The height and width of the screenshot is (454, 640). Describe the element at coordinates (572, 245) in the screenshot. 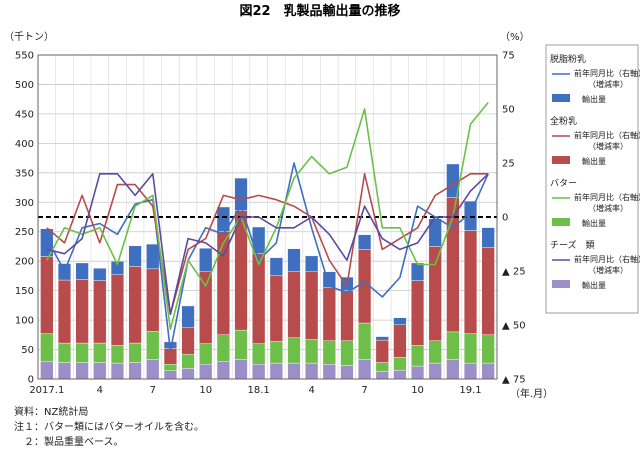

I see `legend-group-title: チーズ 類` at that location.